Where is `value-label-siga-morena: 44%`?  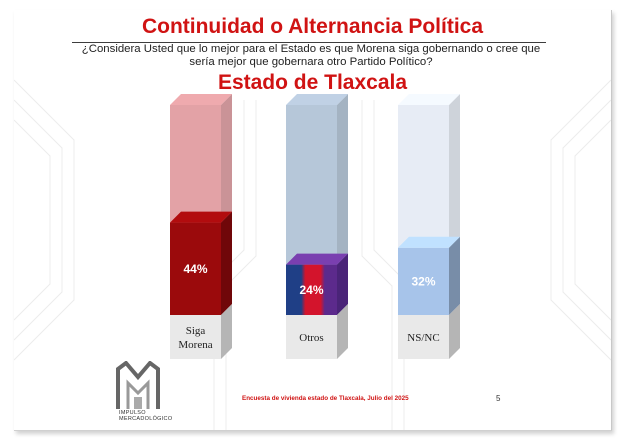 value-label-siga-morena: 44% is located at coordinates (195, 269).